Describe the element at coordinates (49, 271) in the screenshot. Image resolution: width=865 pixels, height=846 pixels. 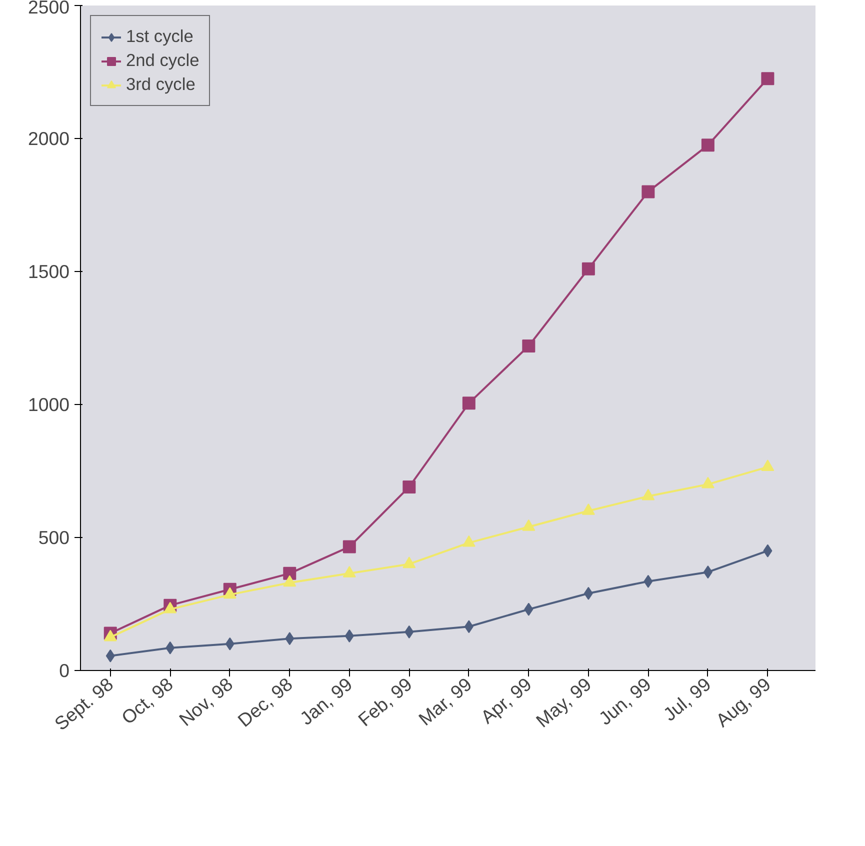
I see `y-tick-label: 1500` at that location.